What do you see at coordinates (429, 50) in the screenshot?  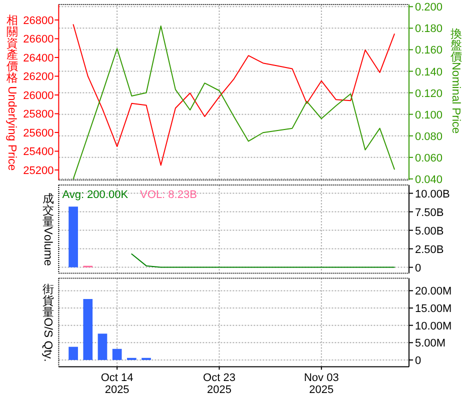 I see `y2-tick-label: 0.160` at bounding box center [429, 50].